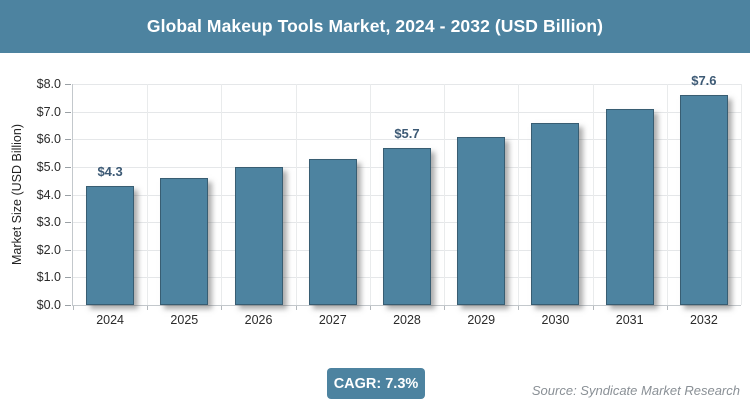 This screenshot has width=750, height=417. Describe the element at coordinates (481, 220) in the screenshot. I see `bar-2029` at that location.